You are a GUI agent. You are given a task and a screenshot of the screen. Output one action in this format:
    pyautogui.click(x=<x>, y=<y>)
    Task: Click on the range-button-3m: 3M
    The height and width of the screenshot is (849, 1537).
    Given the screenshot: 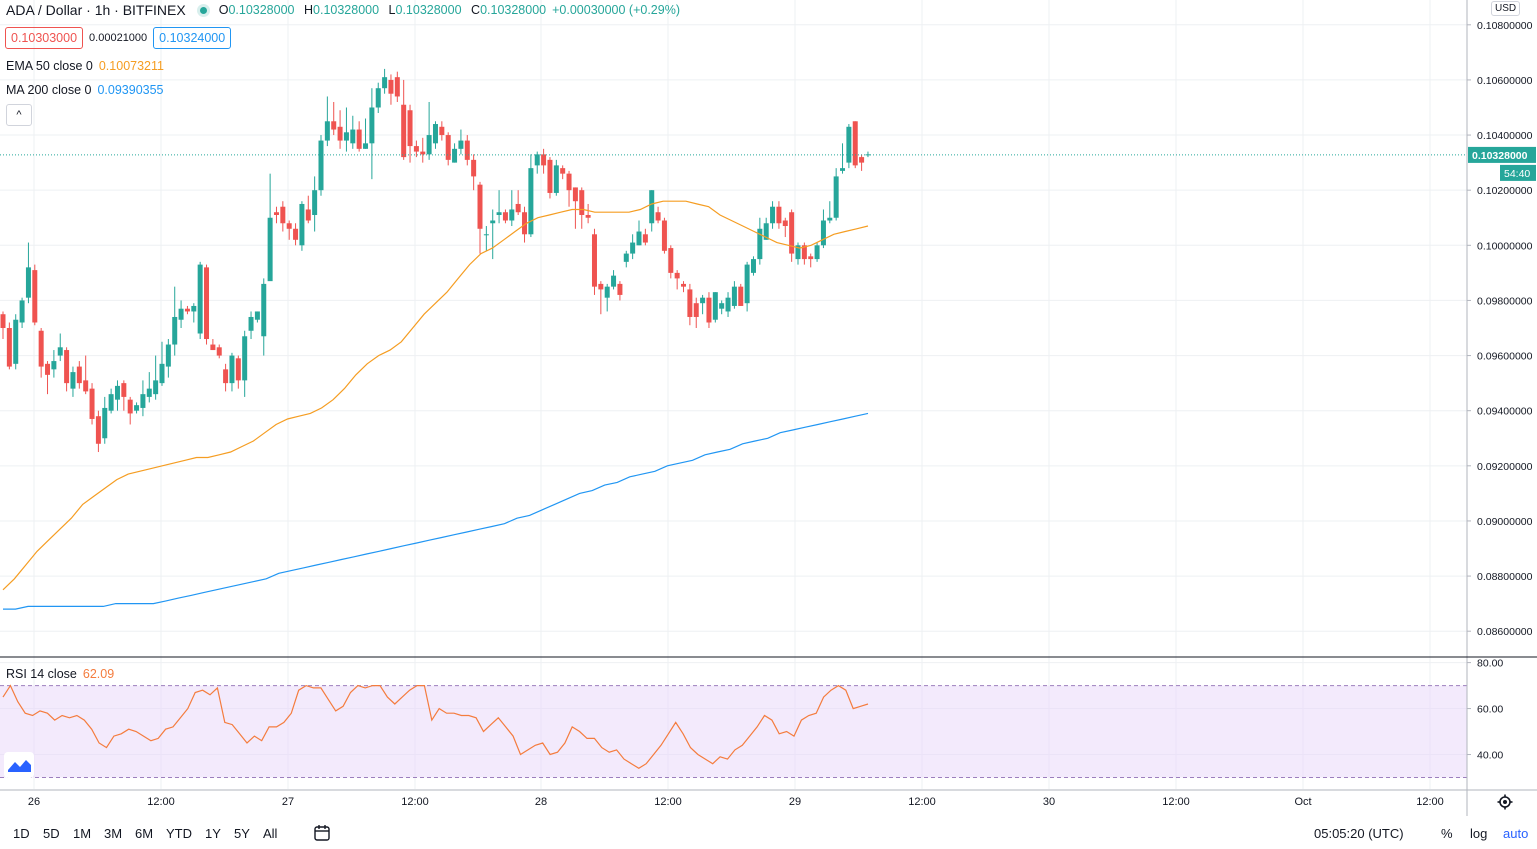 What is the action you would take?
    pyautogui.click(x=113, y=833)
    